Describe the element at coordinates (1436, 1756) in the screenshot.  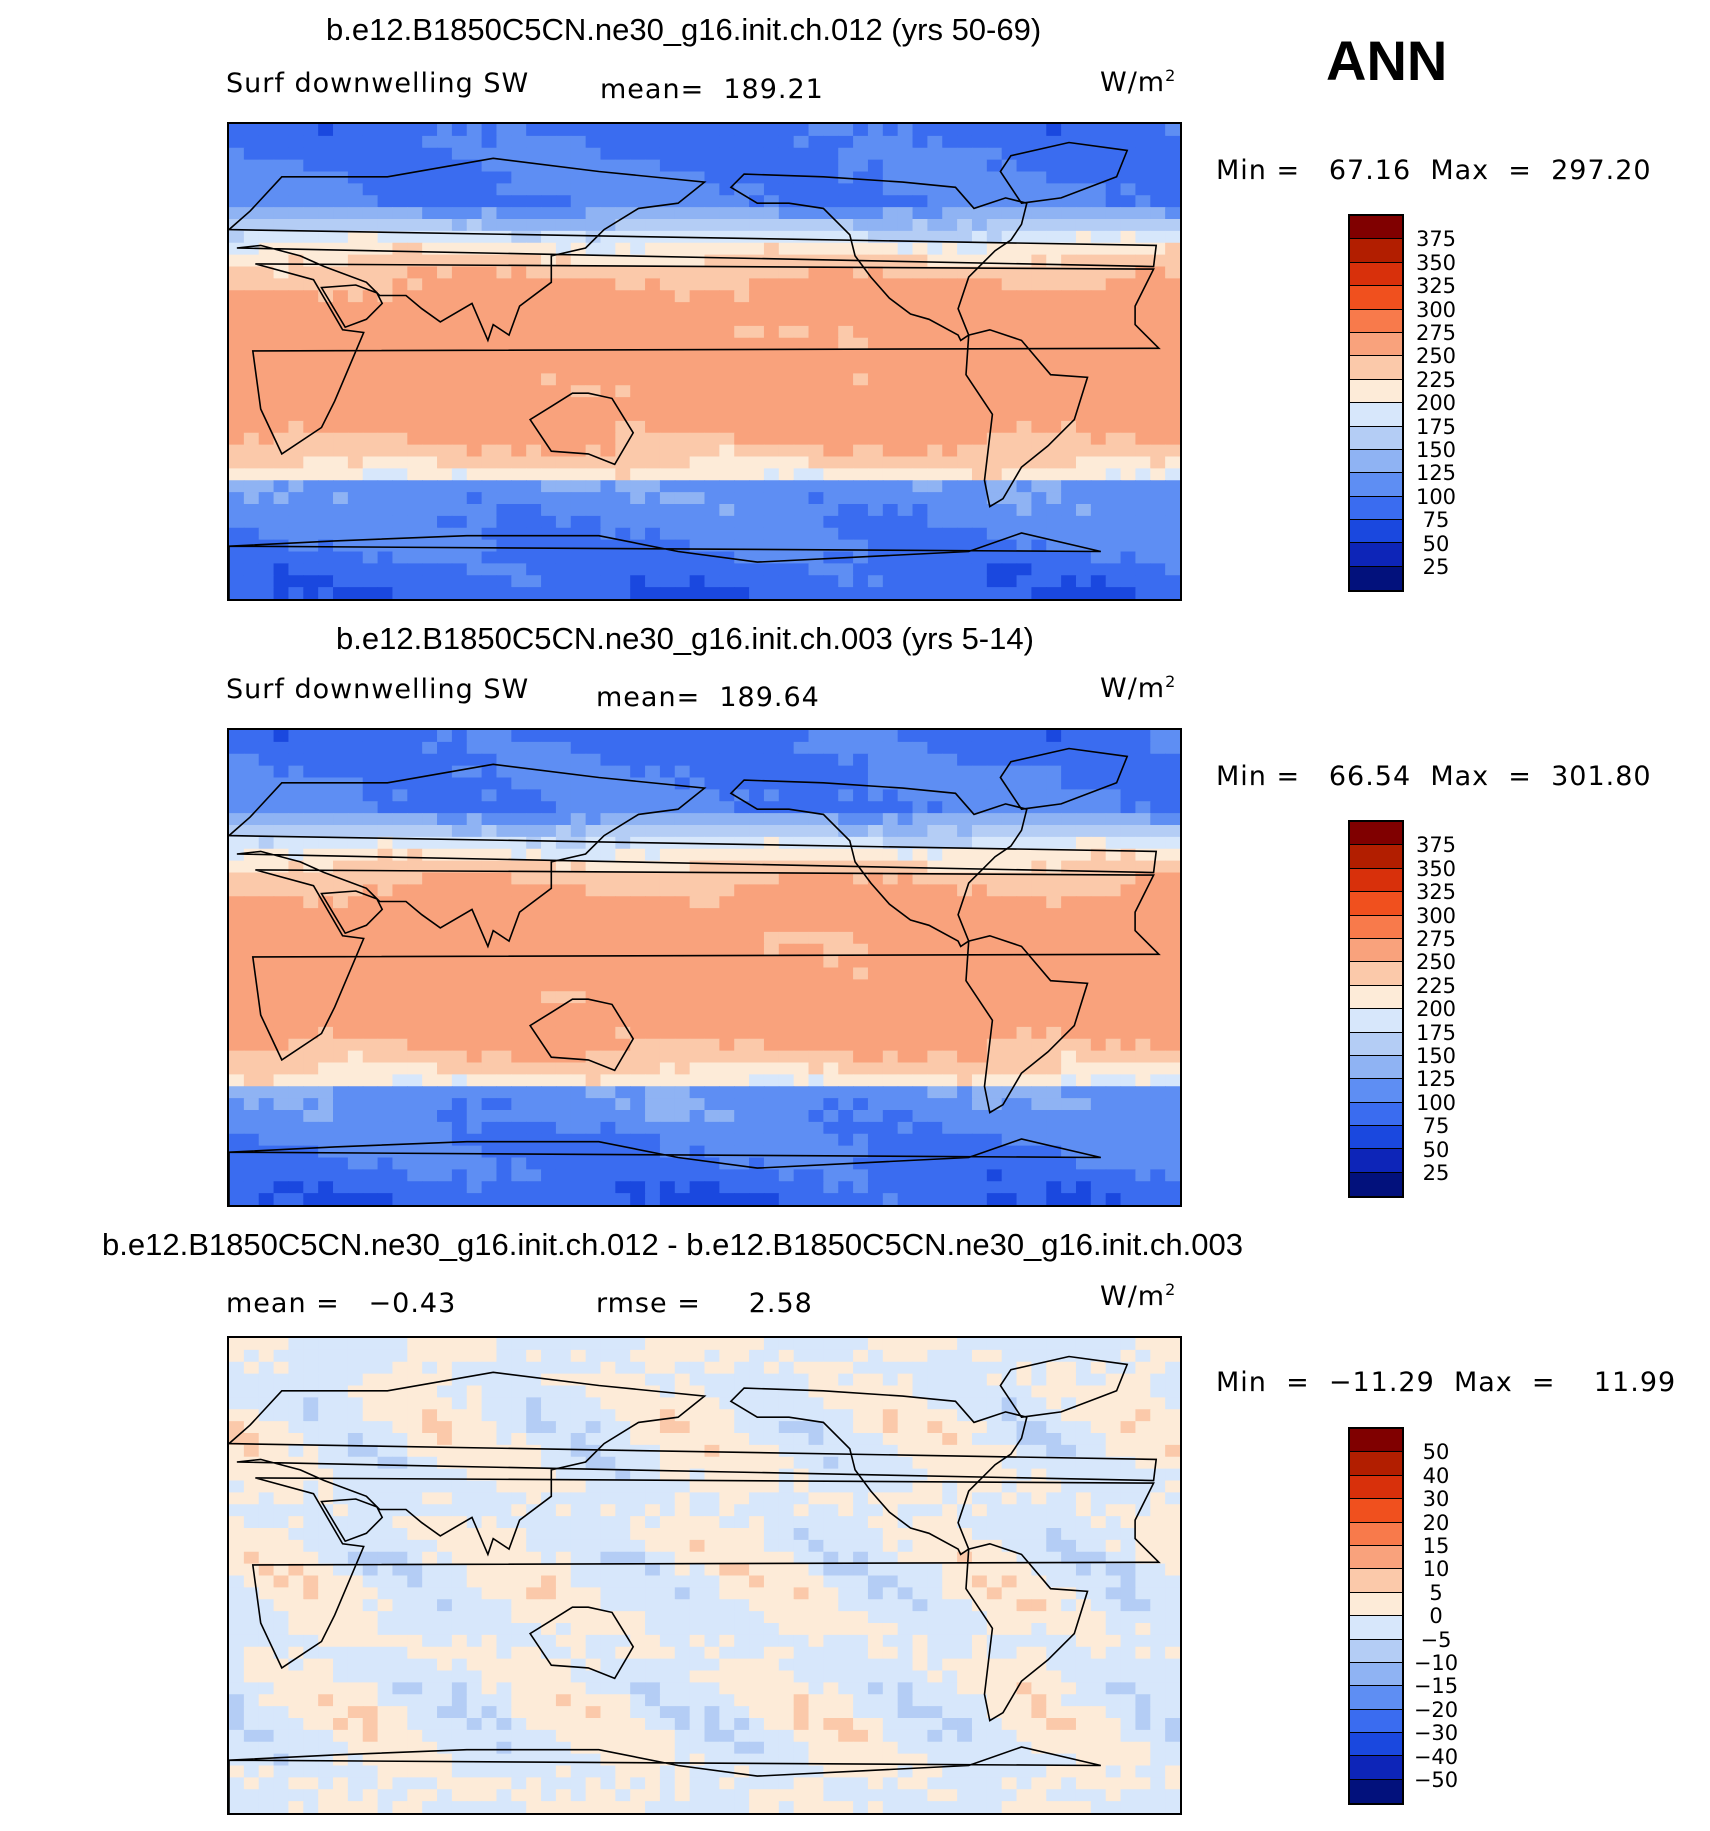
I see `colorbar-tick-label: −40` at that location.